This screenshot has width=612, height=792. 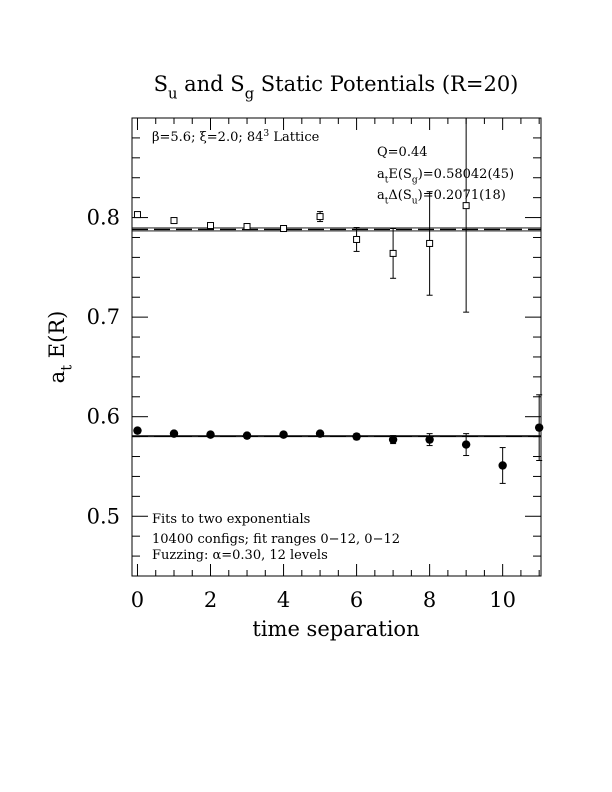 I want to click on chart-title: Su and Sg Static Potentials (R=20), so click(x=336, y=87).